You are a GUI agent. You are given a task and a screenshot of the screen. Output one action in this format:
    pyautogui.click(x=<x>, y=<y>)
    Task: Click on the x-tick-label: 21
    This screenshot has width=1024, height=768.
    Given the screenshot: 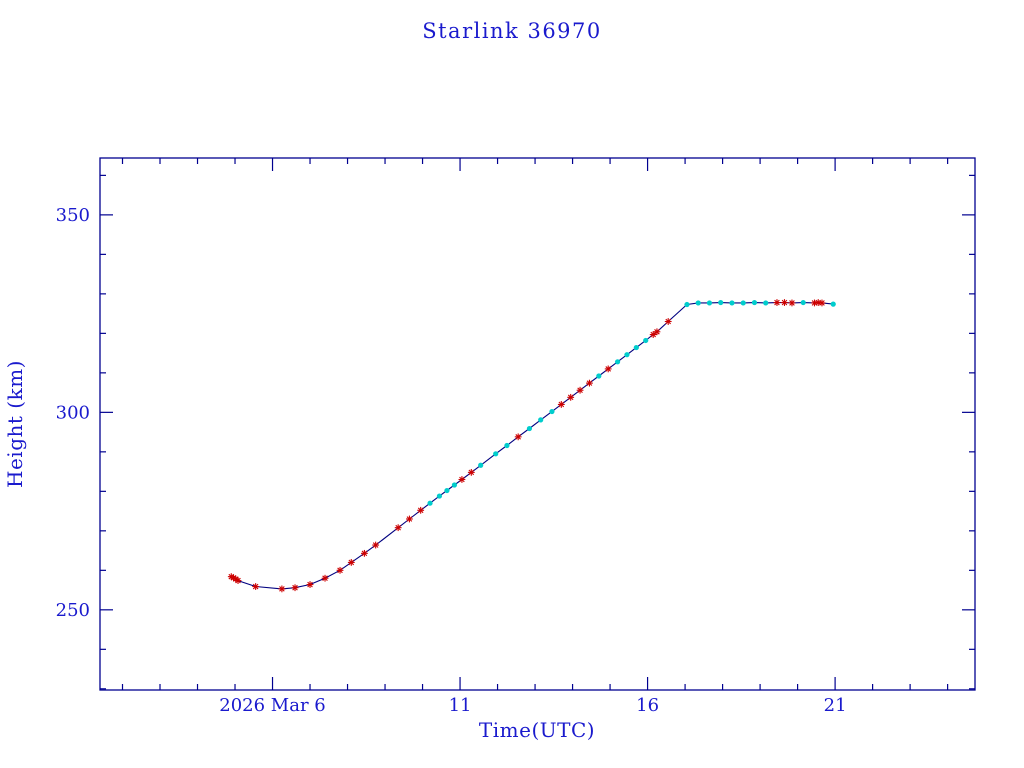 What is the action you would take?
    pyautogui.click(x=835, y=705)
    